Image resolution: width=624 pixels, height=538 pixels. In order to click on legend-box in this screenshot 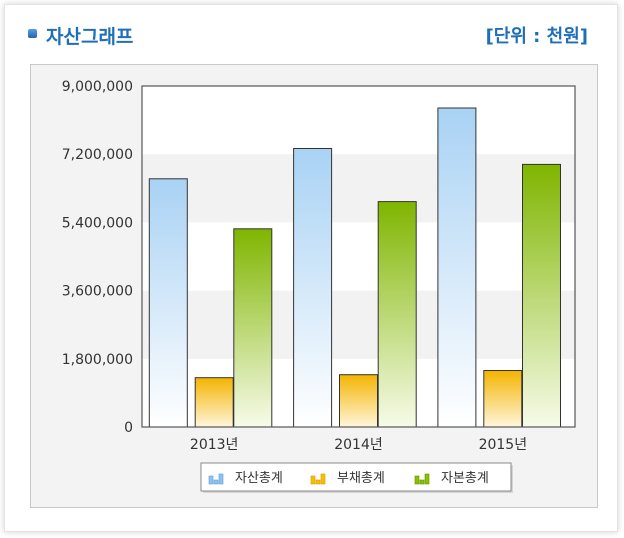, I will do `click(356, 477)`.